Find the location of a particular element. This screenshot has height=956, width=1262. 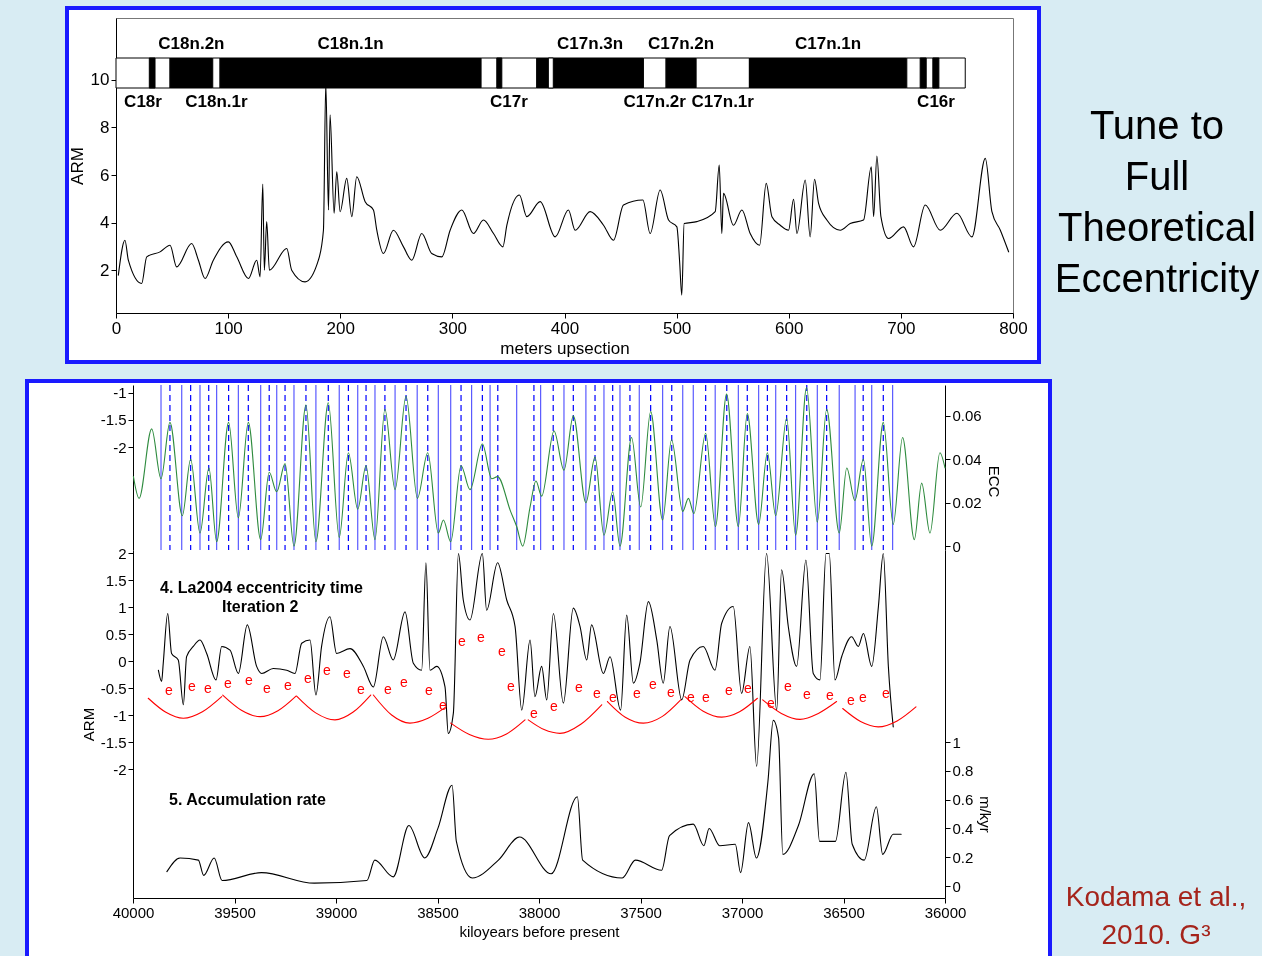

band-label: C17n.3n is located at coordinates (590, 43).